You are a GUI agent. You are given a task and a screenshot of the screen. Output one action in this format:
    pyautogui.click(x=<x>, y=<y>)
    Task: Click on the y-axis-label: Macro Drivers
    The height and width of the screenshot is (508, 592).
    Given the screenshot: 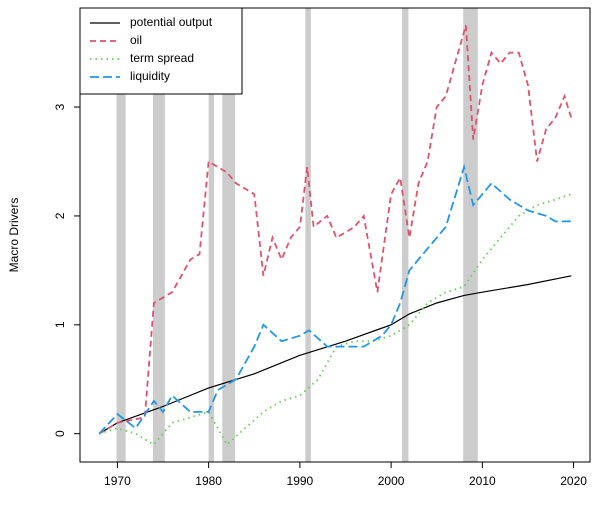 What is the action you would take?
    pyautogui.click(x=14, y=235)
    